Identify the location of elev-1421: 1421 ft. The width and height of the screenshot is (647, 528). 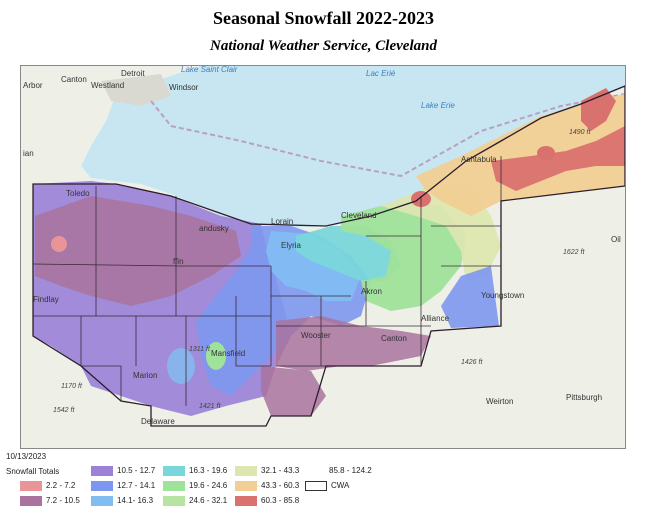
(210, 406).